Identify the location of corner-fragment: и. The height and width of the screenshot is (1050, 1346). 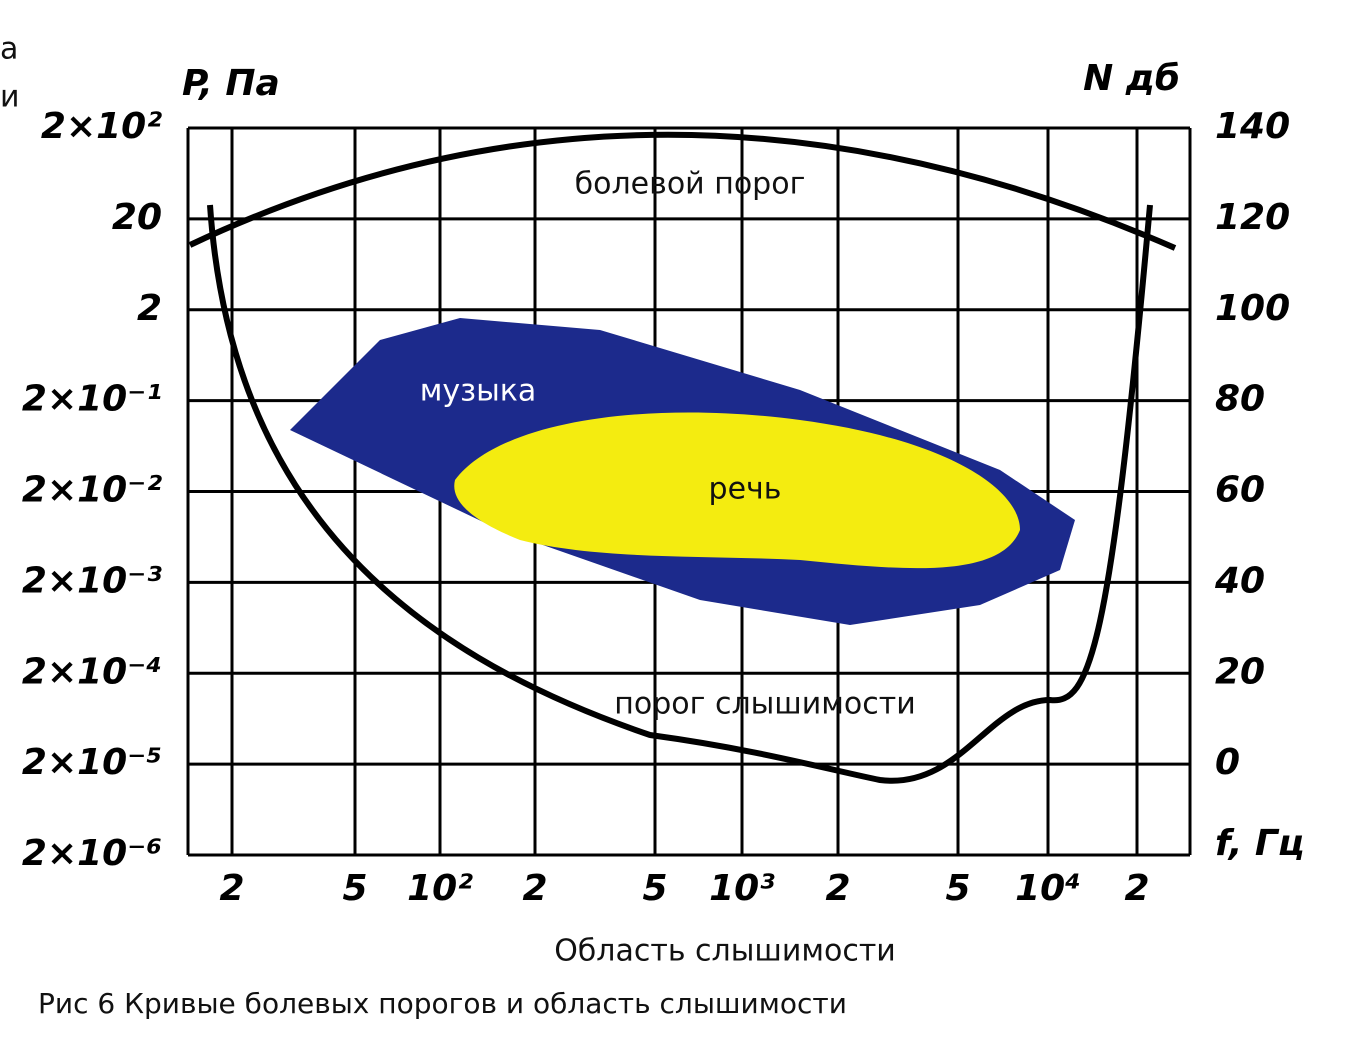
(10, 97).